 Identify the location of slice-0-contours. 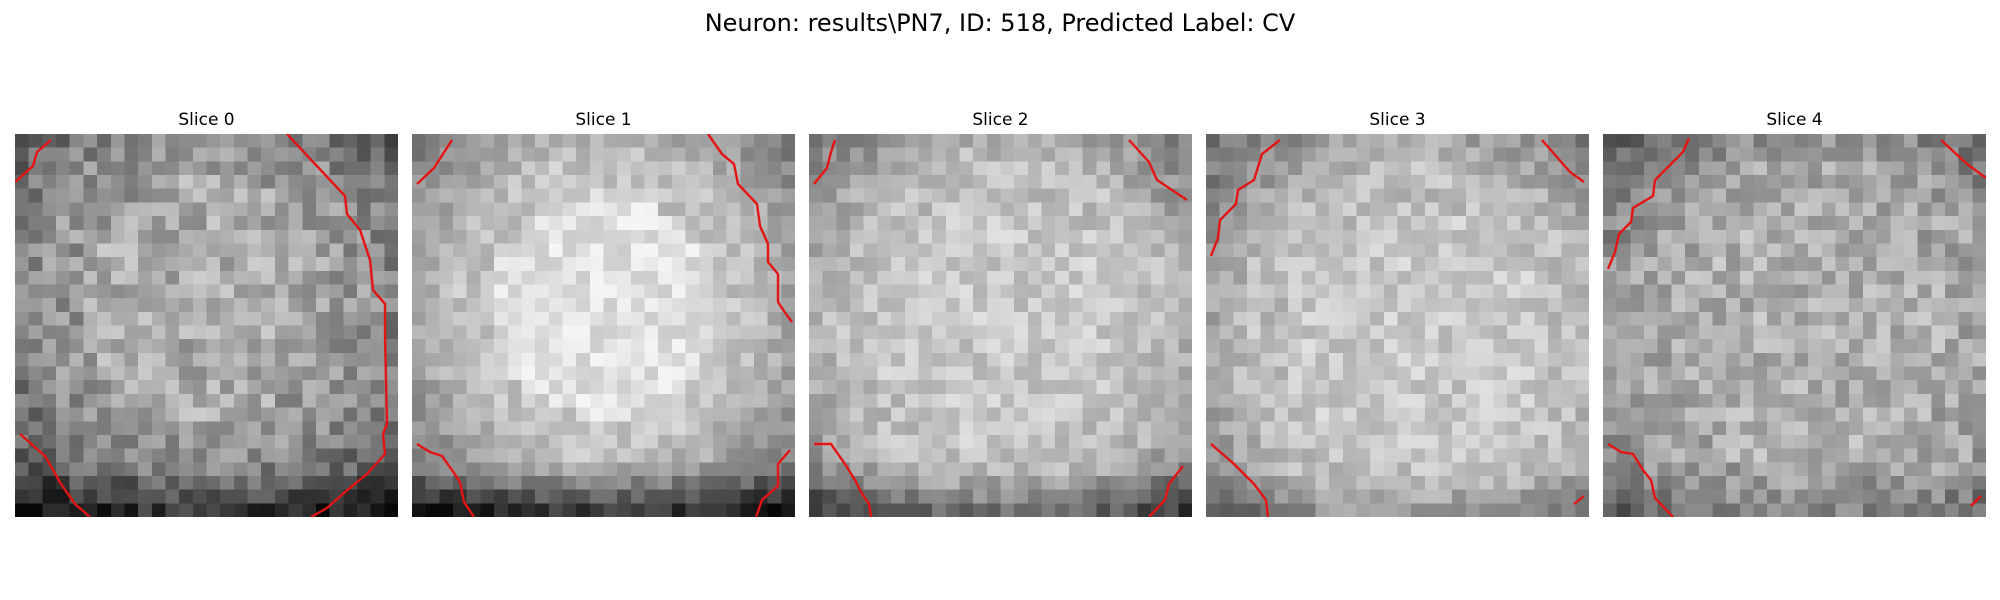
(202, 325).